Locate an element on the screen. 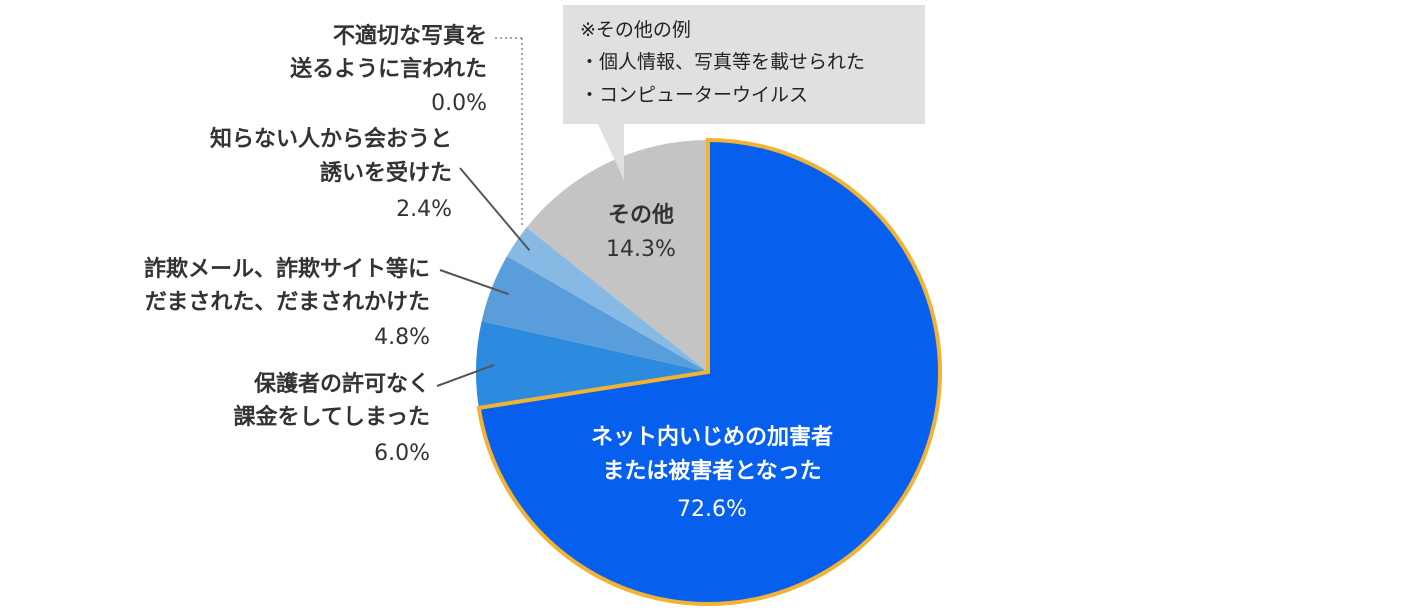 The width and height of the screenshot is (1420, 610). note-callout: ※その他の例 ・個人情報、写真等を載せられた ・コンピューターウイルス is located at coordinates (744, 92).